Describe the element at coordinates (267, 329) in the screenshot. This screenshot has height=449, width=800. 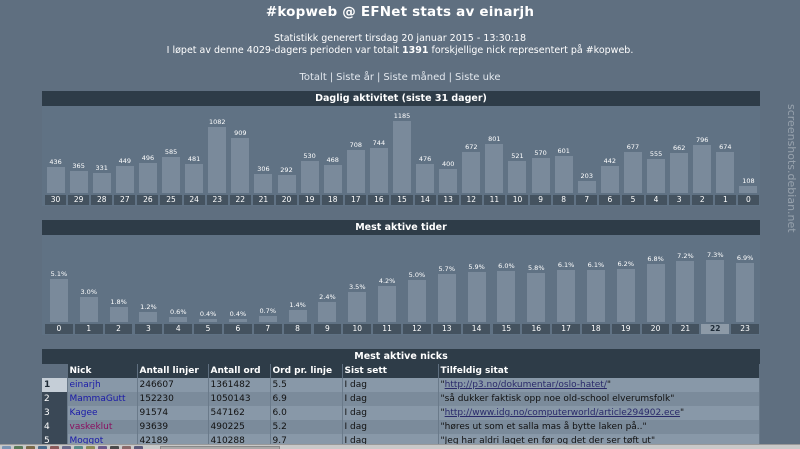
I see `chart-category-label: 7` at that location.